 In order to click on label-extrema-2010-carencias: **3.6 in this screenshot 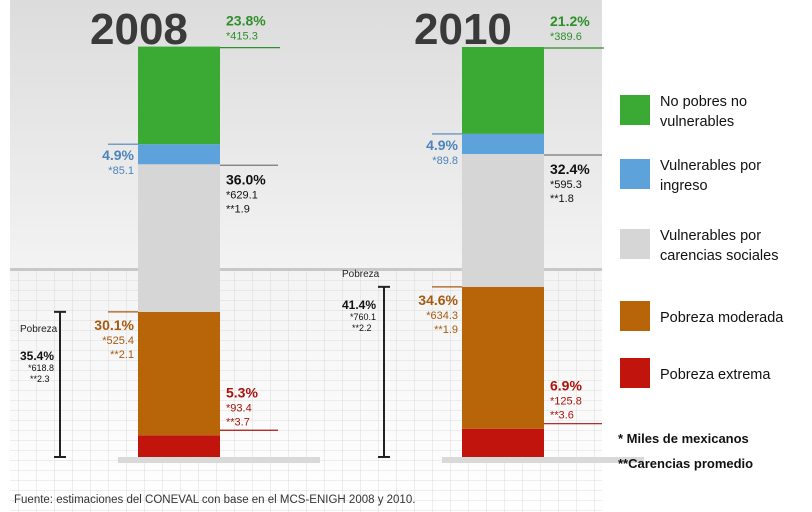, I will do `click(562, 416)`.